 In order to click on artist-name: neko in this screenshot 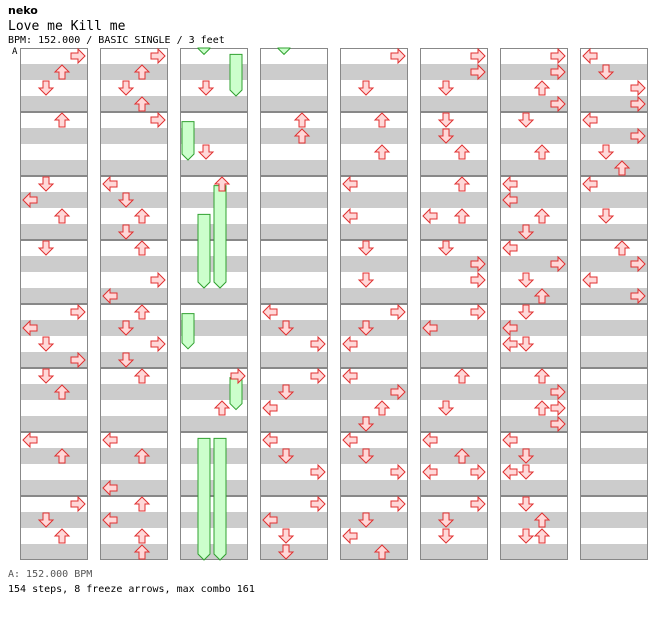, I will do `click(23, 10)`.